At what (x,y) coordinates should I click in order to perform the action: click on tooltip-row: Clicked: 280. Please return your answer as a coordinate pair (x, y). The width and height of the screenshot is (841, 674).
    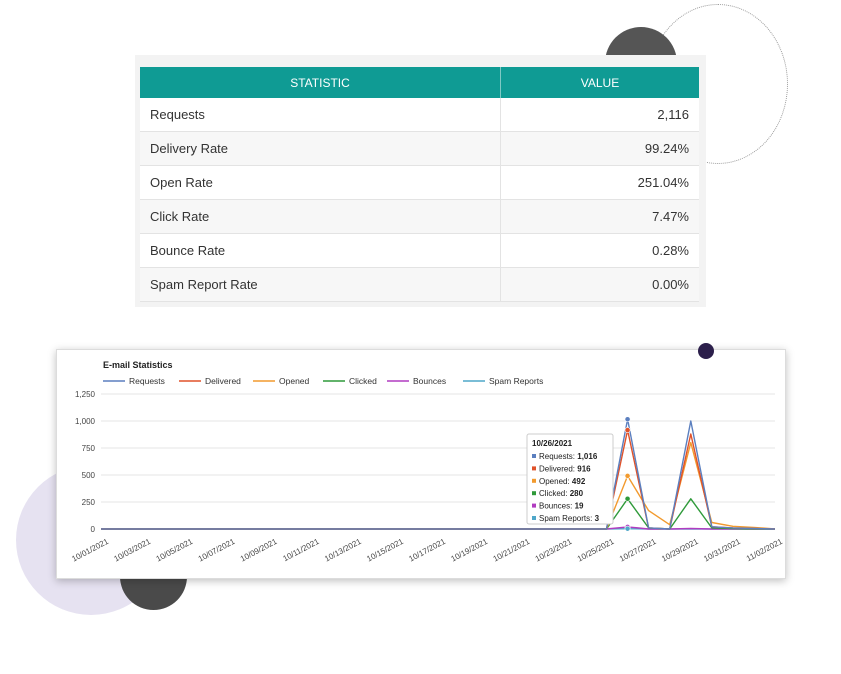
    Looking at the image, I should click on (561, 493).